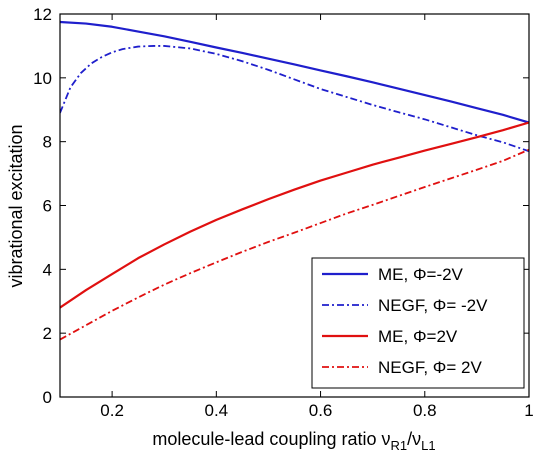  I want to click on x-axis-label-sub2: L1, so click(428, 445).